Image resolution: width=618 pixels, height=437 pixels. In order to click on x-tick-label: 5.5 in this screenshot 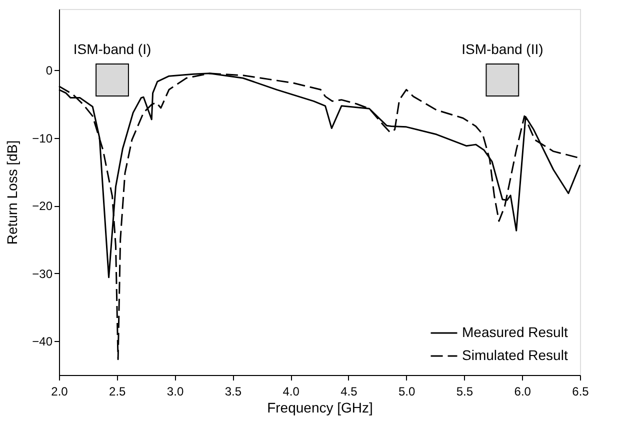, I will do `click(465, 391)`.